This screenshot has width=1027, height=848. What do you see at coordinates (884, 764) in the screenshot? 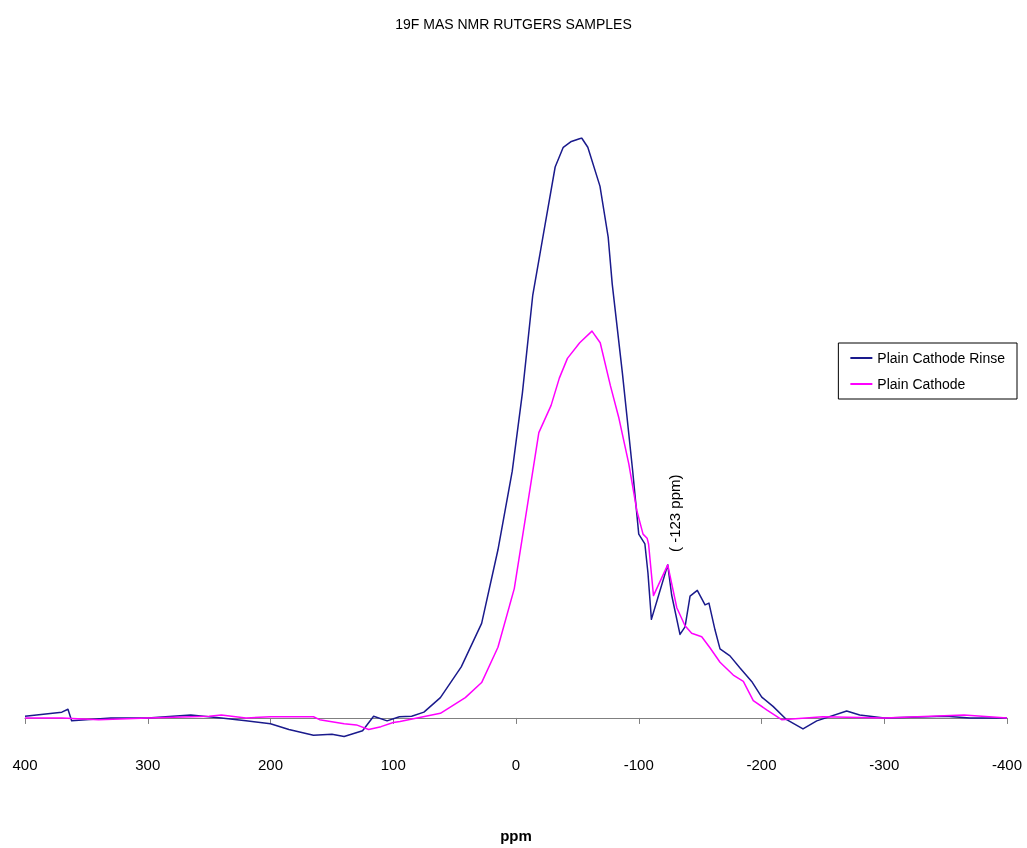
I see `x-tick-label: -300` at bounding box center [884, 764].